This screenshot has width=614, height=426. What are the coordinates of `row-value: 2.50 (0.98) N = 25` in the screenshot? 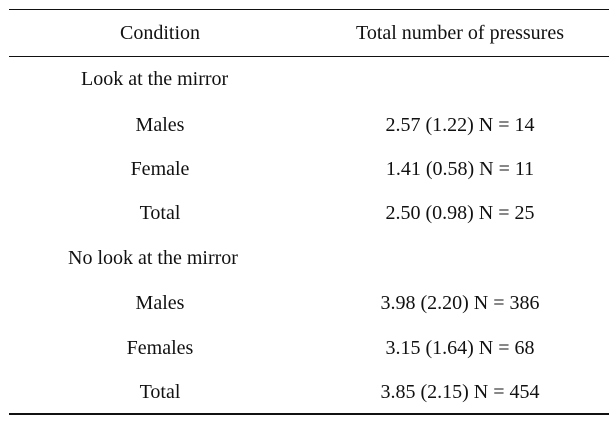 It's located at (460, 213).